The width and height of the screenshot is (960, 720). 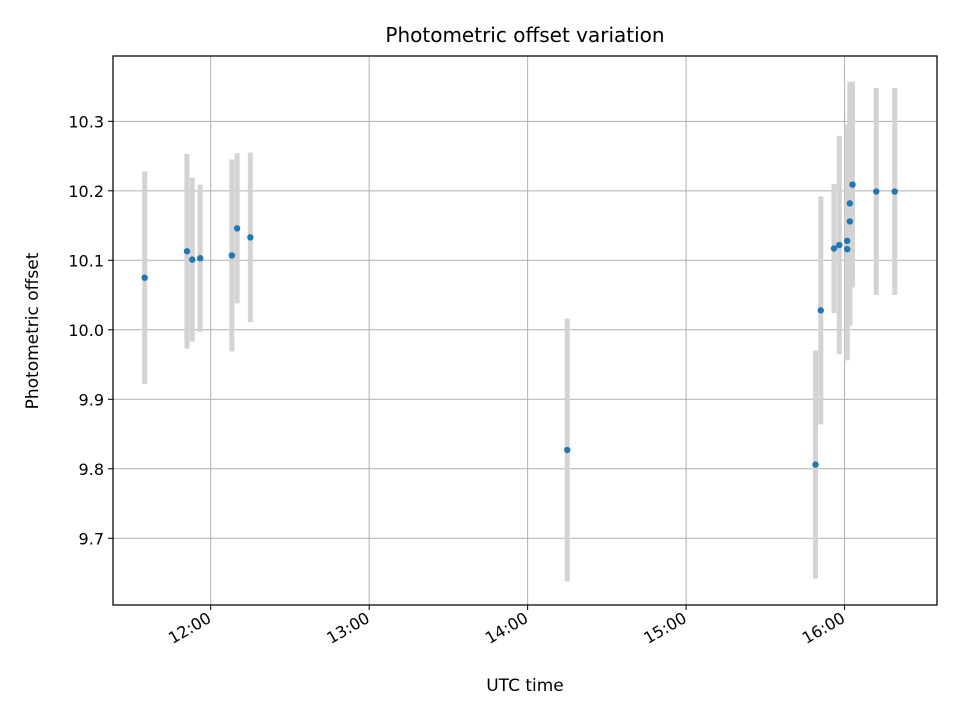 I want to click on y-tick-label: 9.7, so click(x=91, y=538).